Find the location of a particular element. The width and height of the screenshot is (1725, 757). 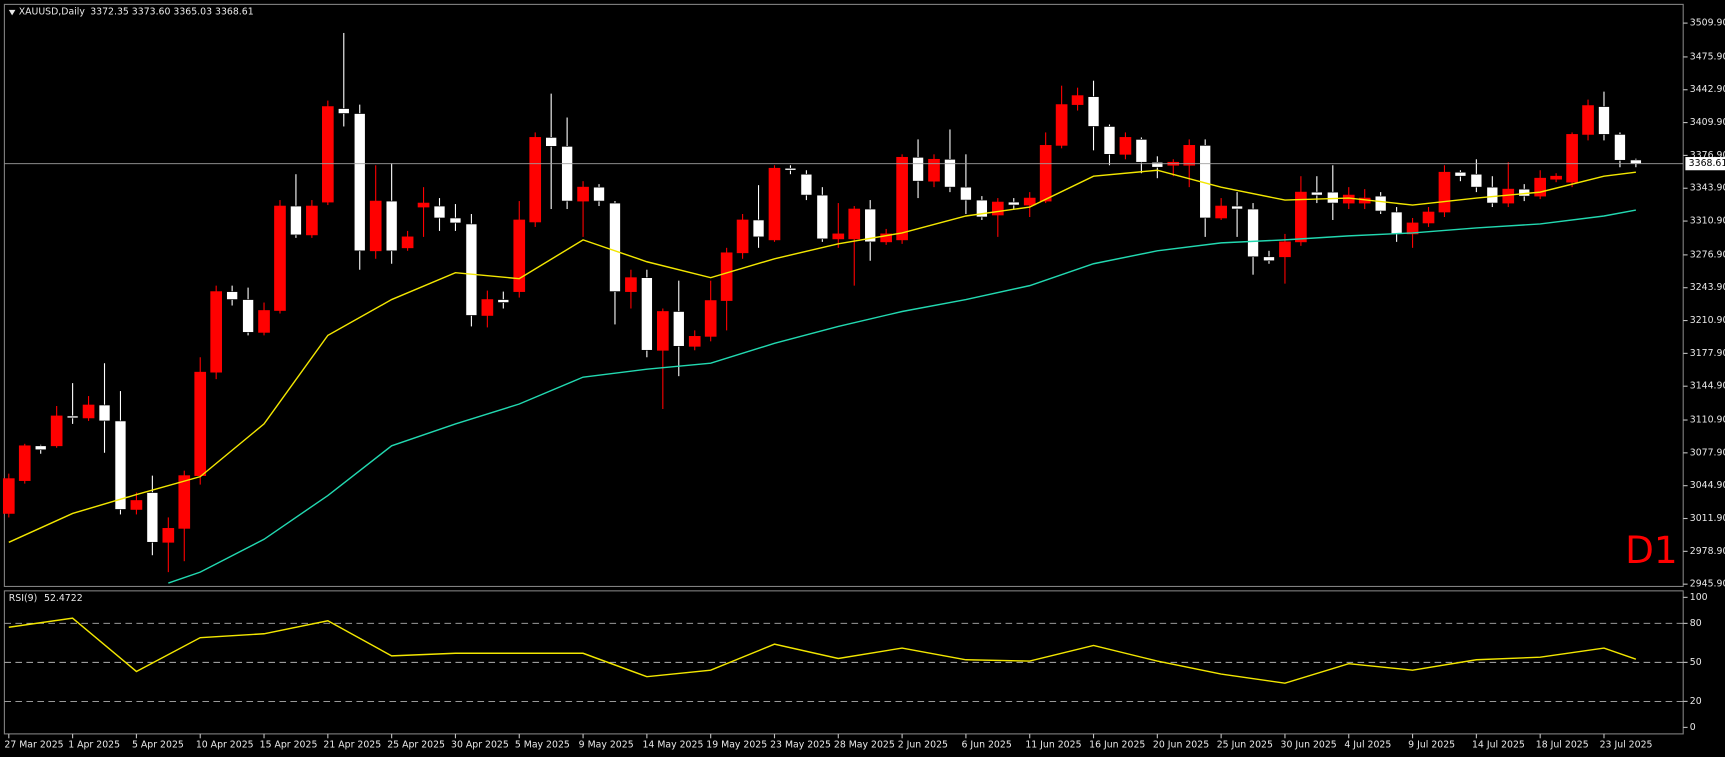

x-tick-label: 10 Apr 2025 is located at coordinates (225, 744).